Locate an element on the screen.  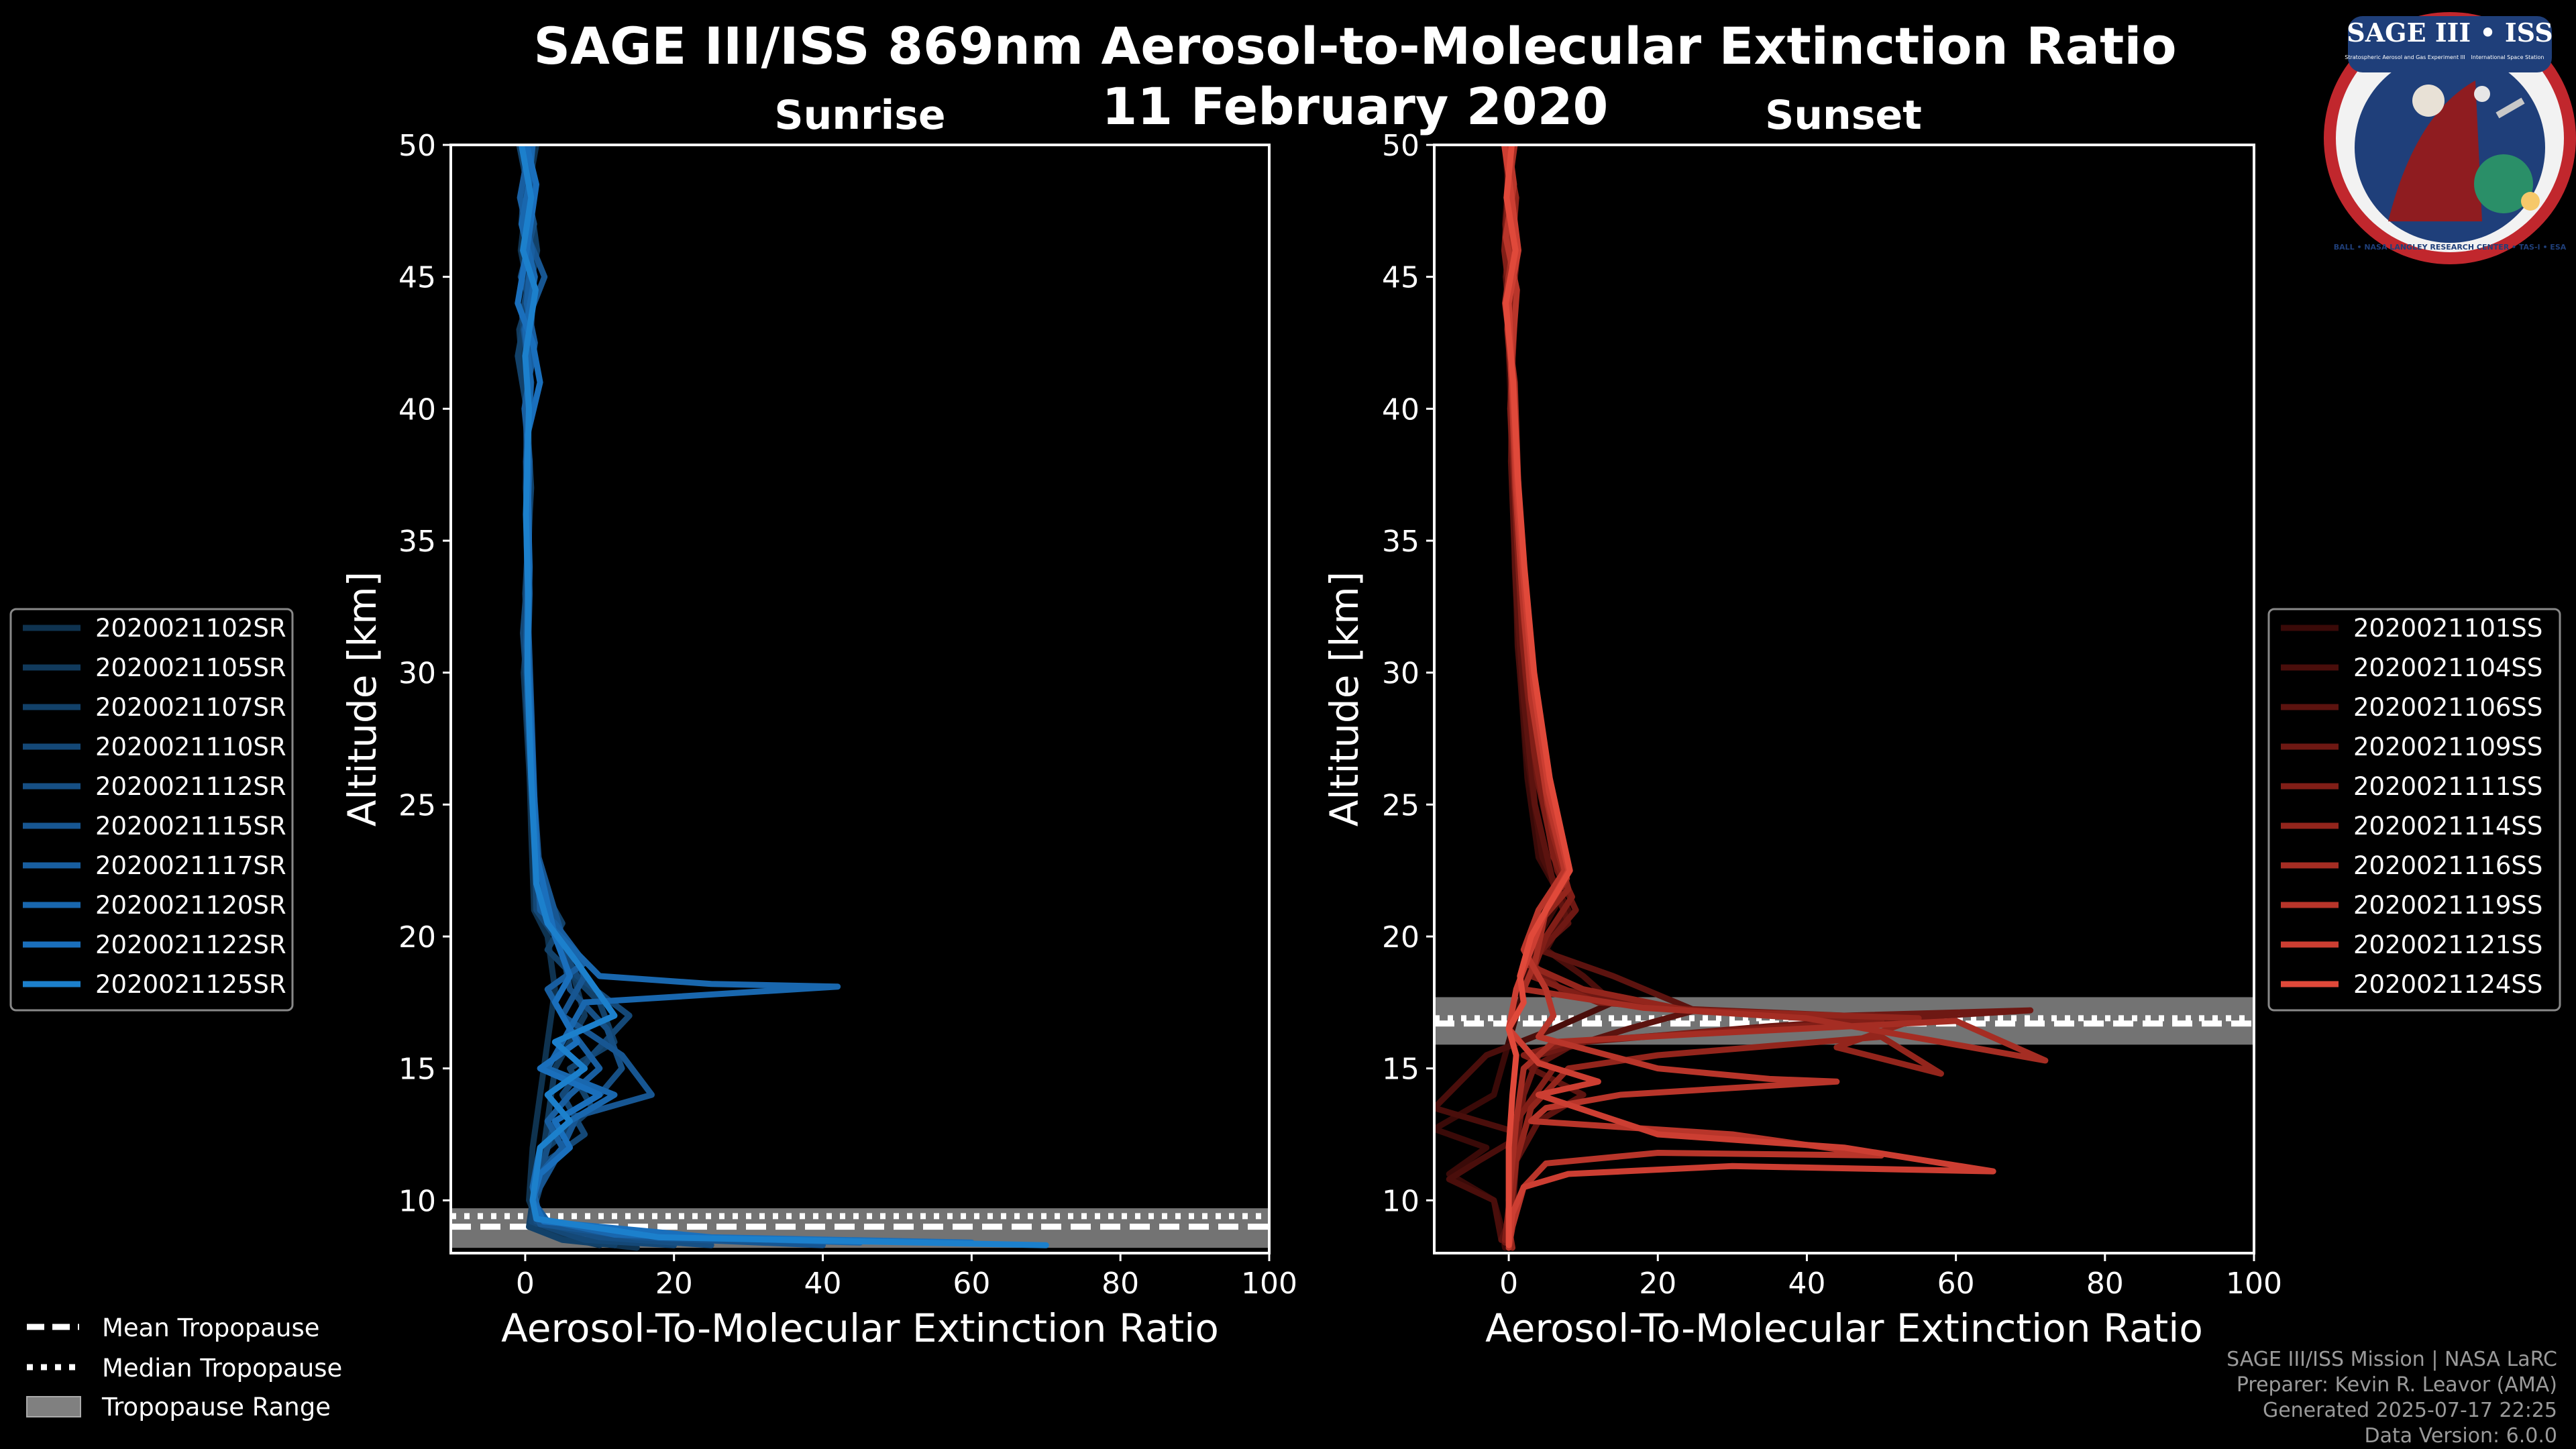
legend-label-2020021119SS: 2020021119SS is located at coordinates (2447, 905).